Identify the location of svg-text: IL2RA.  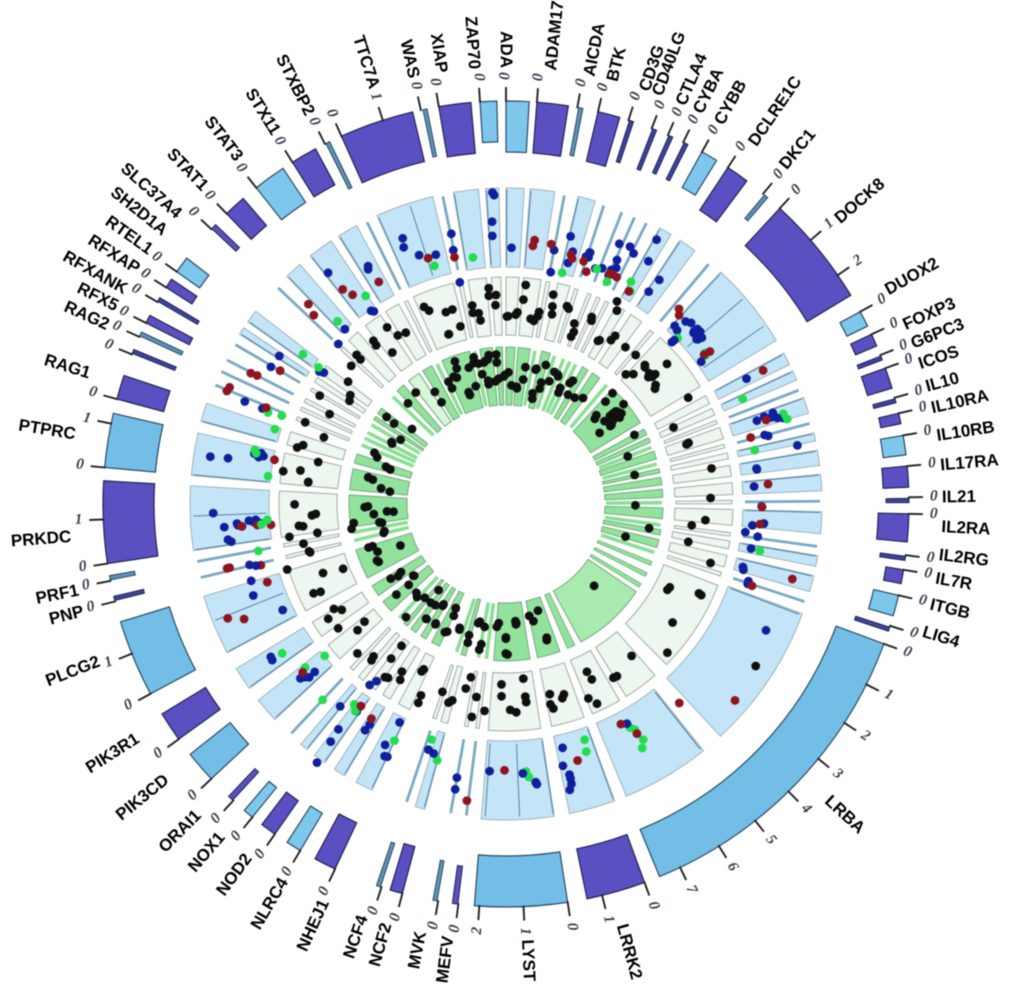
(966, 528).